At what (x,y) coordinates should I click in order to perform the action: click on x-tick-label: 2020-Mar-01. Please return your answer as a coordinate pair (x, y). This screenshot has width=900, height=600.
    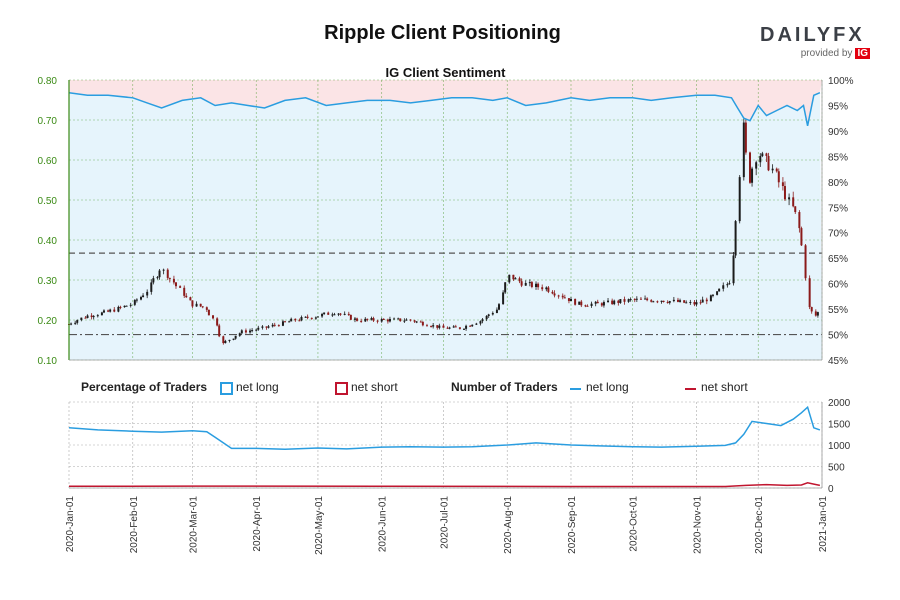
    Looking at the image, I should click on (193, 525).